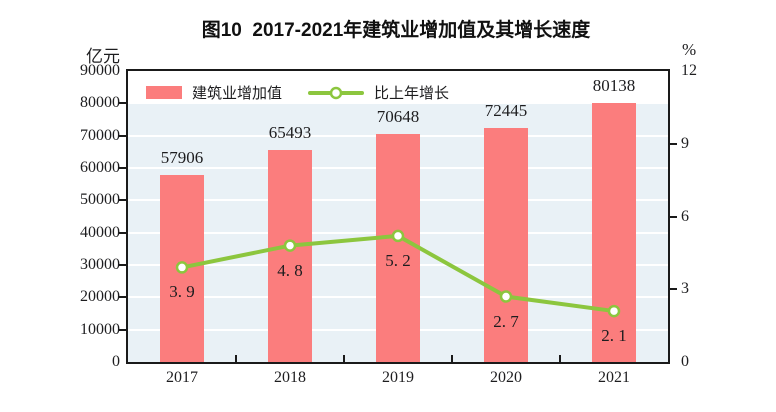 This screenshot has width=776, height=412. I want to click on x-axis-label: 2021, so click(614, 377).